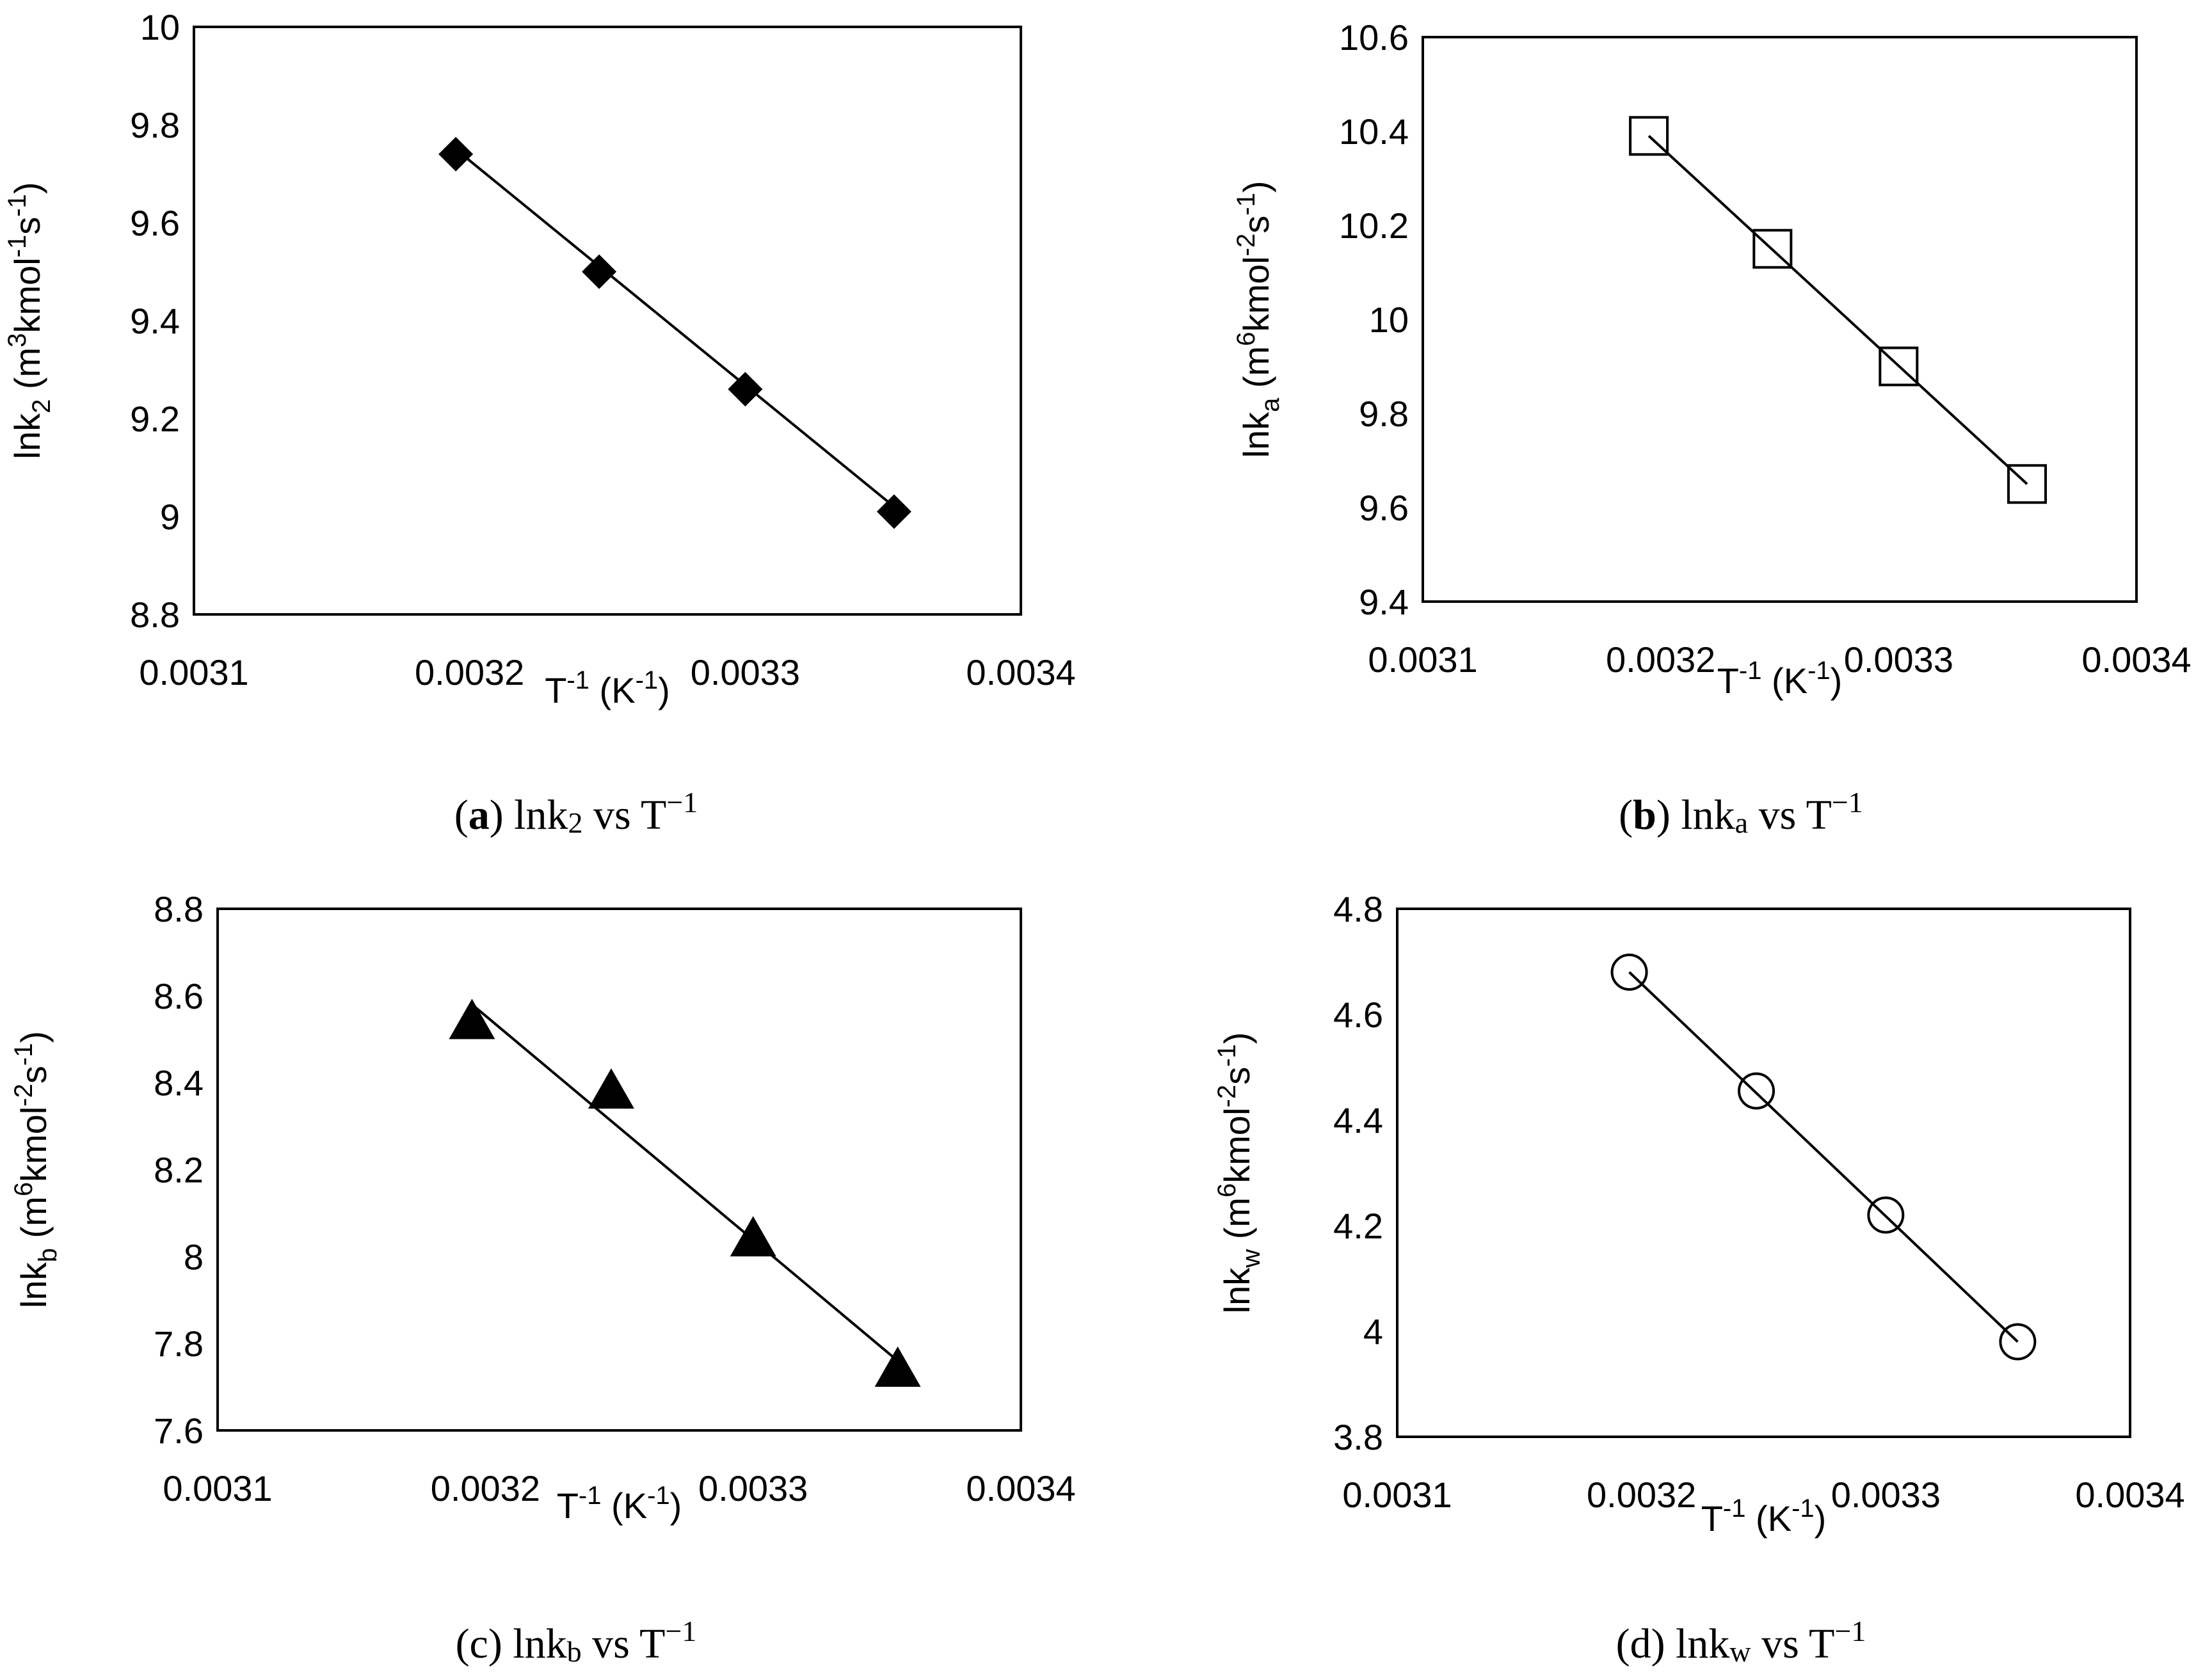  I want to click on caption-sub: w, so click(1740, 1651).